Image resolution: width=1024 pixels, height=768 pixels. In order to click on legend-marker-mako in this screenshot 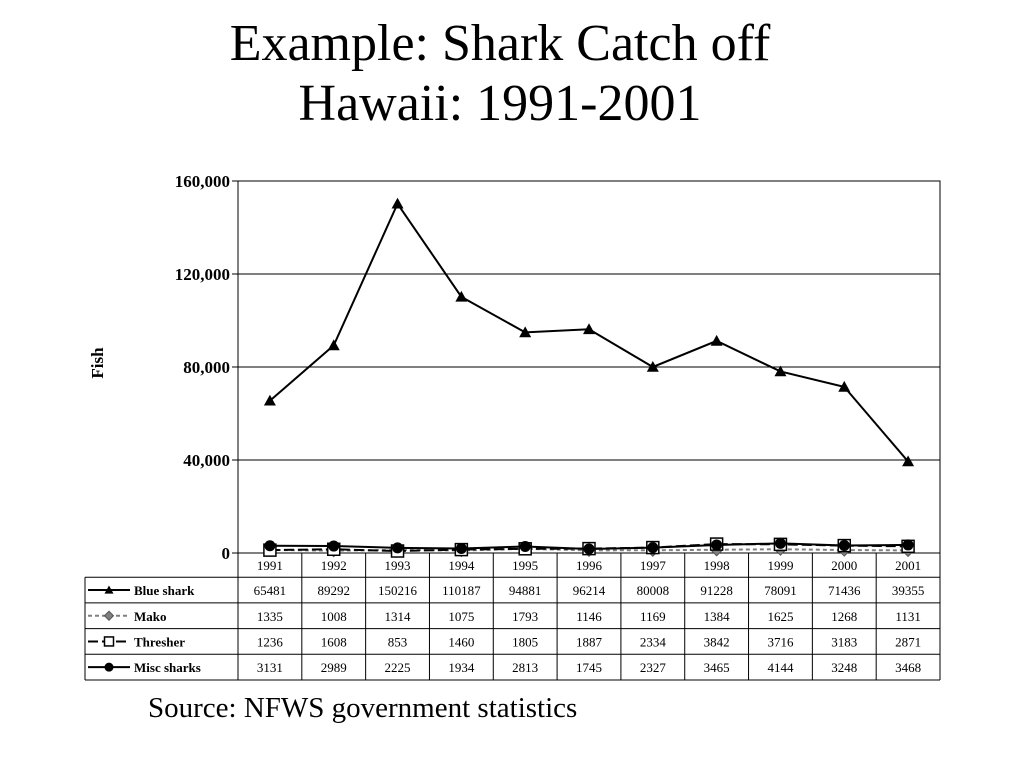, I will do `click(109, 615)`.